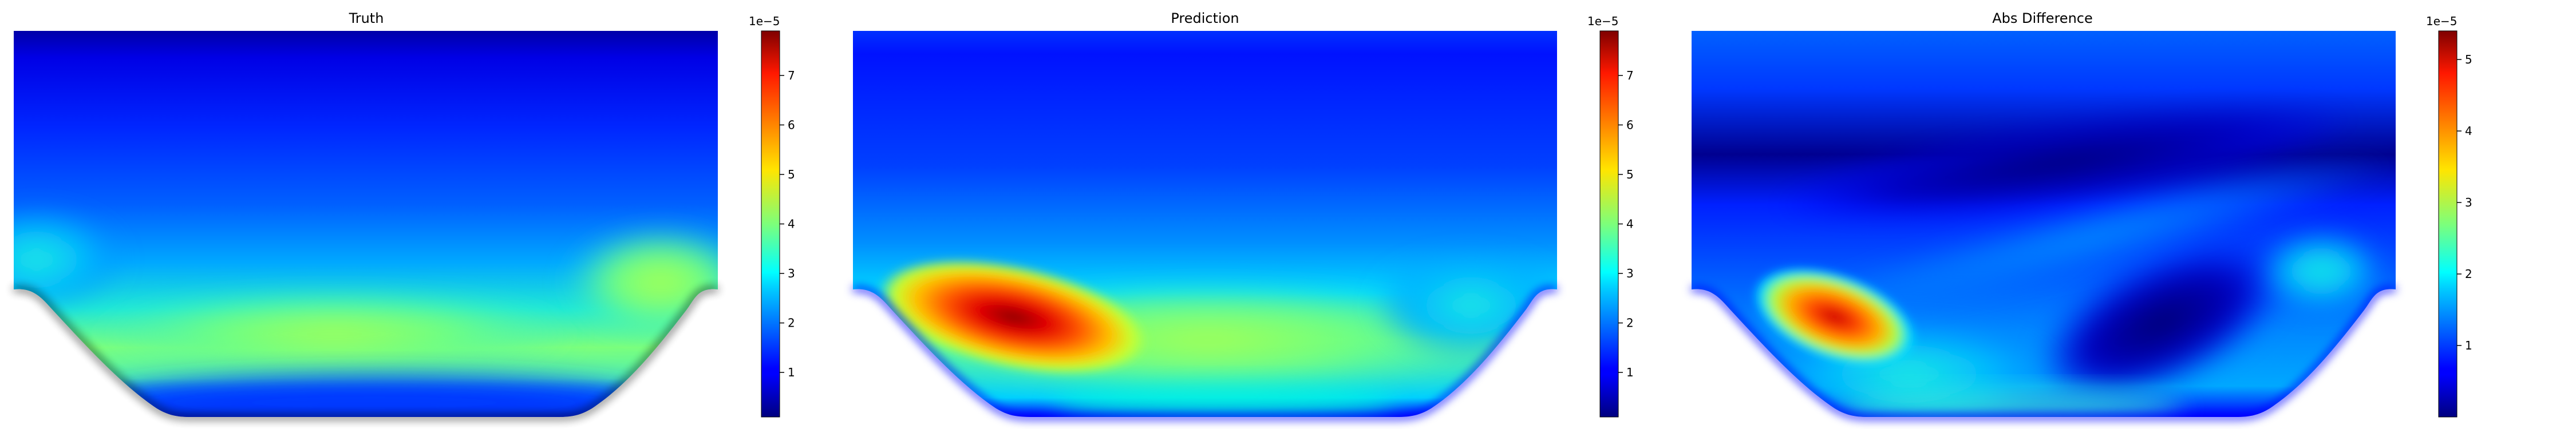 The width and height of the screenshot is (2576, 429). What do you see at coordinates (1205, 18) in the screenshot?
I see `panel-title: Prediction` at bounding box center [1205, 18].